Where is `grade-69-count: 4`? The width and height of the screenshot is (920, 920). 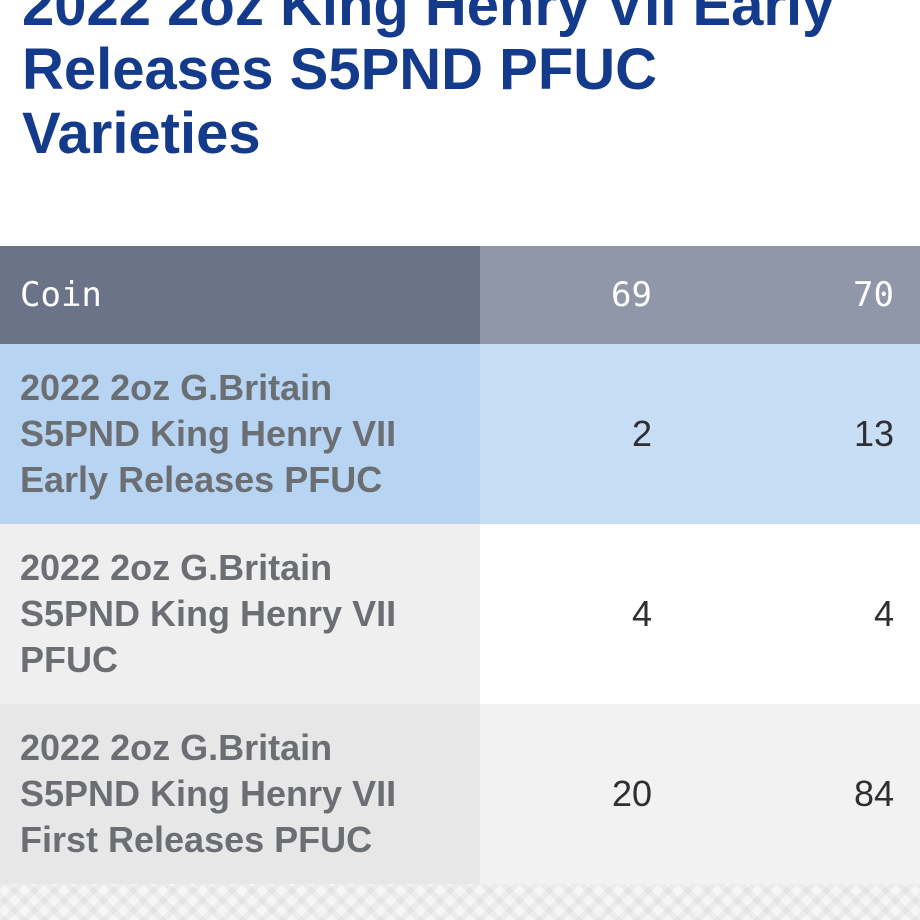 grade-69-count: 4 is located at coordinates (580, 614).